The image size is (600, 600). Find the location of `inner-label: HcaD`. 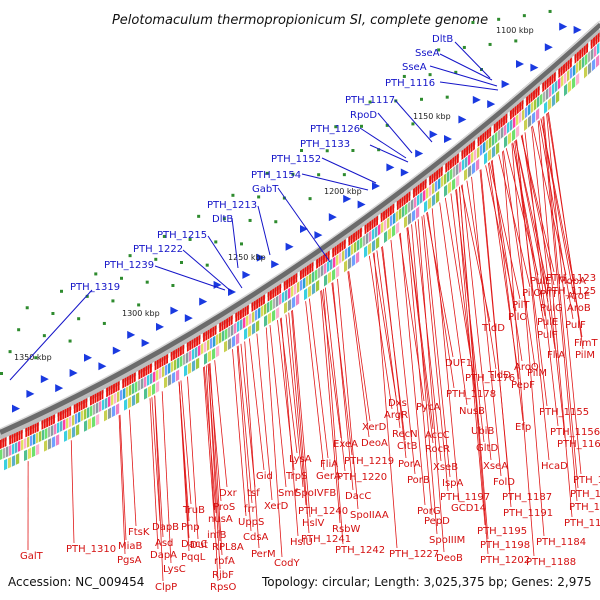

inner-label: HcaD is located at coordinates (554, 466).